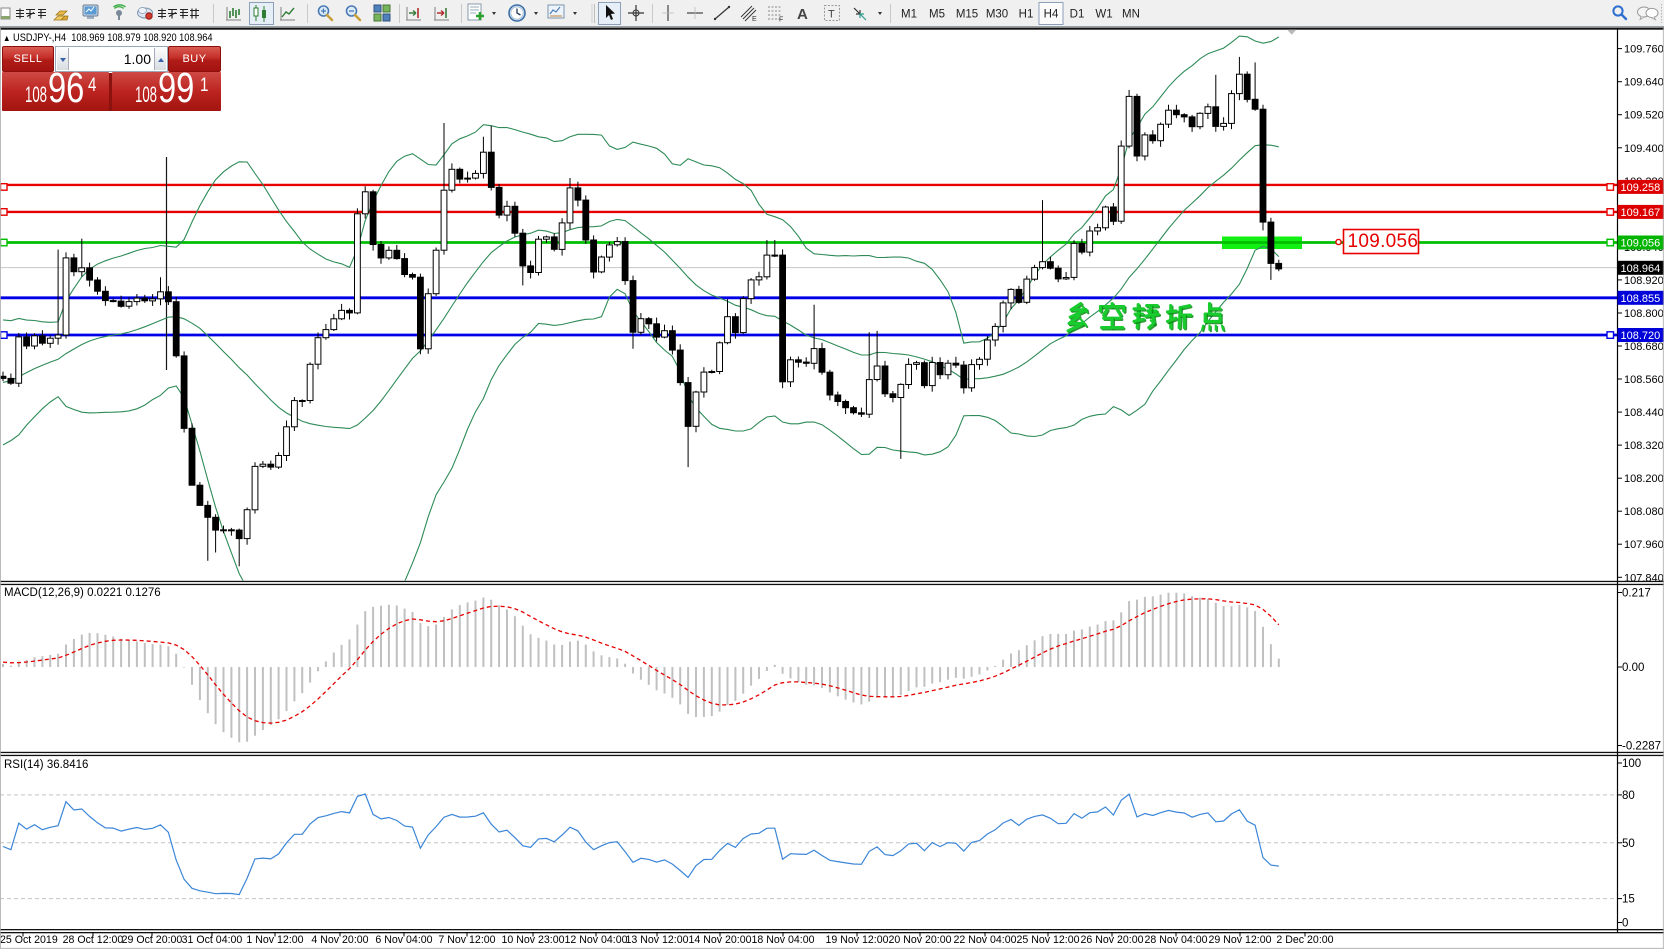 The height and width of the screenshot is (949, 1664). What do you see at coordinates (719, 940) in the screenshot?
I see `svg-text: 14 Nov 20:00` at bounding box center [719, 940].